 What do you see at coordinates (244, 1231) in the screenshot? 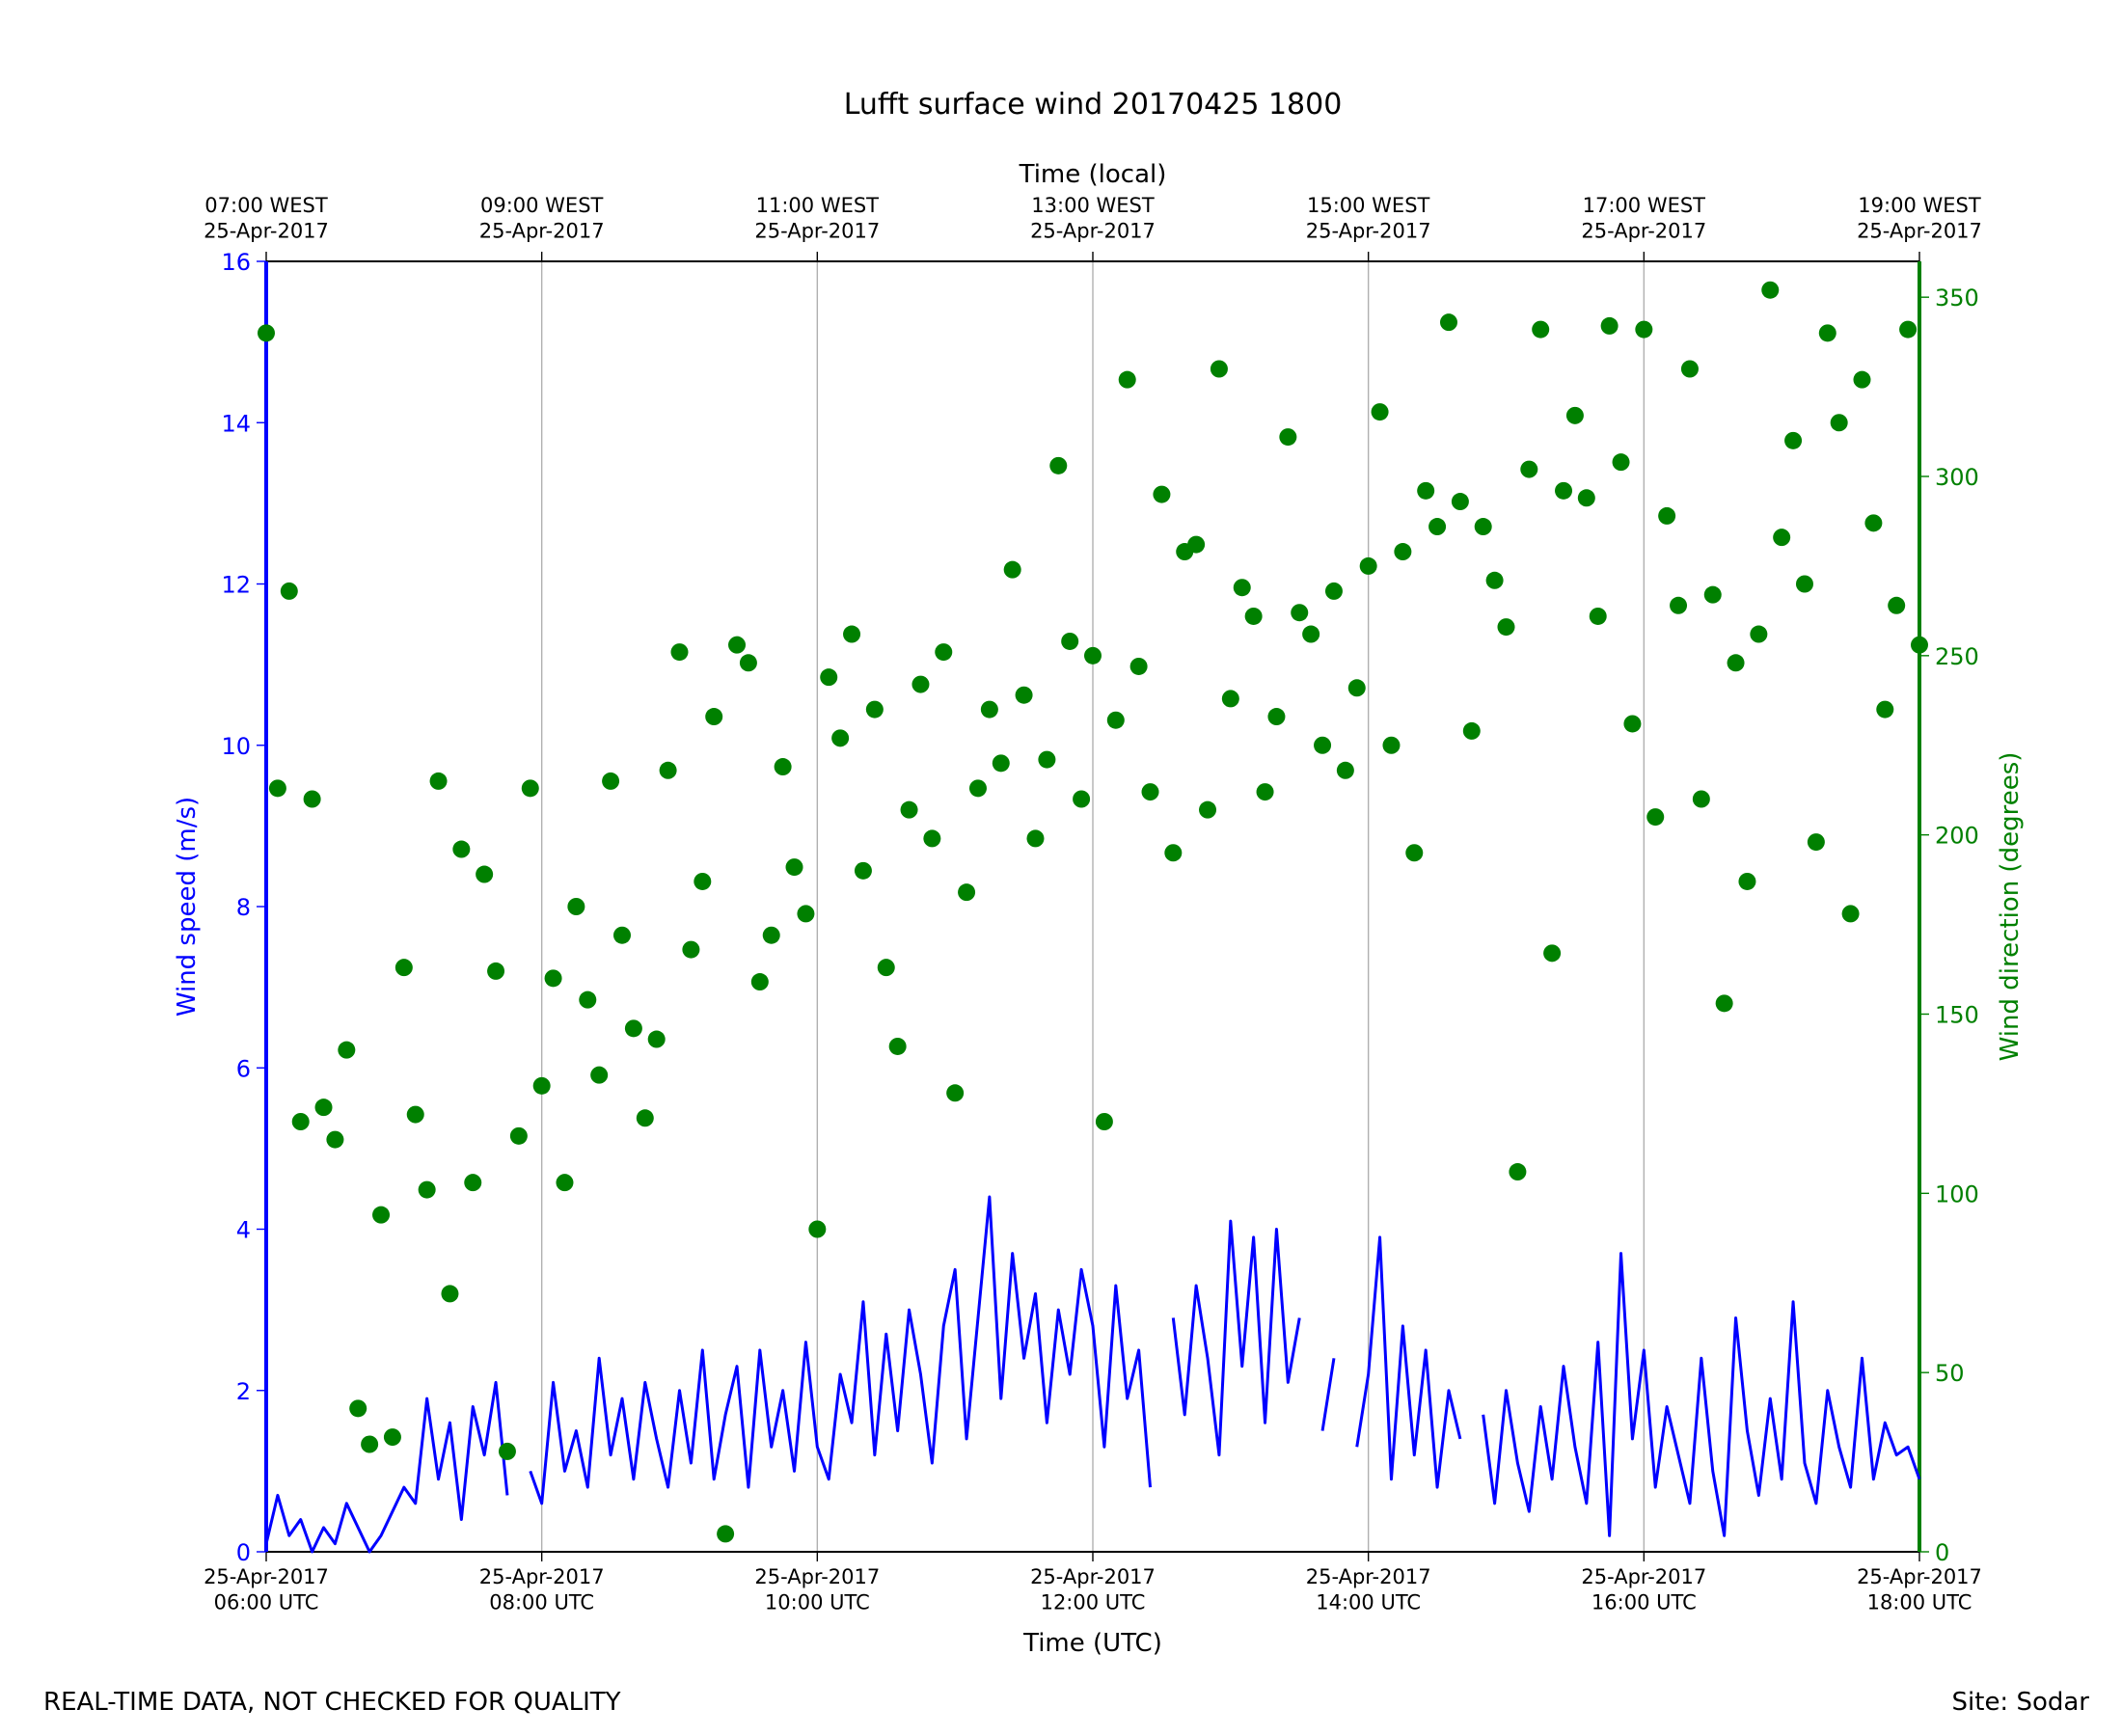
I see `y-tick-label: 4` at bounding box center [244, 1231].